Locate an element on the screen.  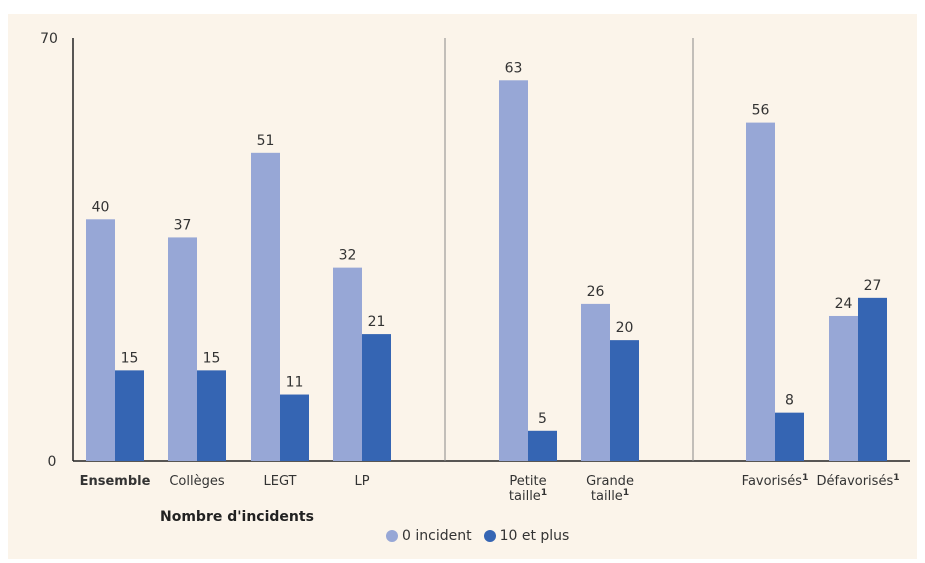
value-label-1-3: 21 is located at coordinates (377, 322).